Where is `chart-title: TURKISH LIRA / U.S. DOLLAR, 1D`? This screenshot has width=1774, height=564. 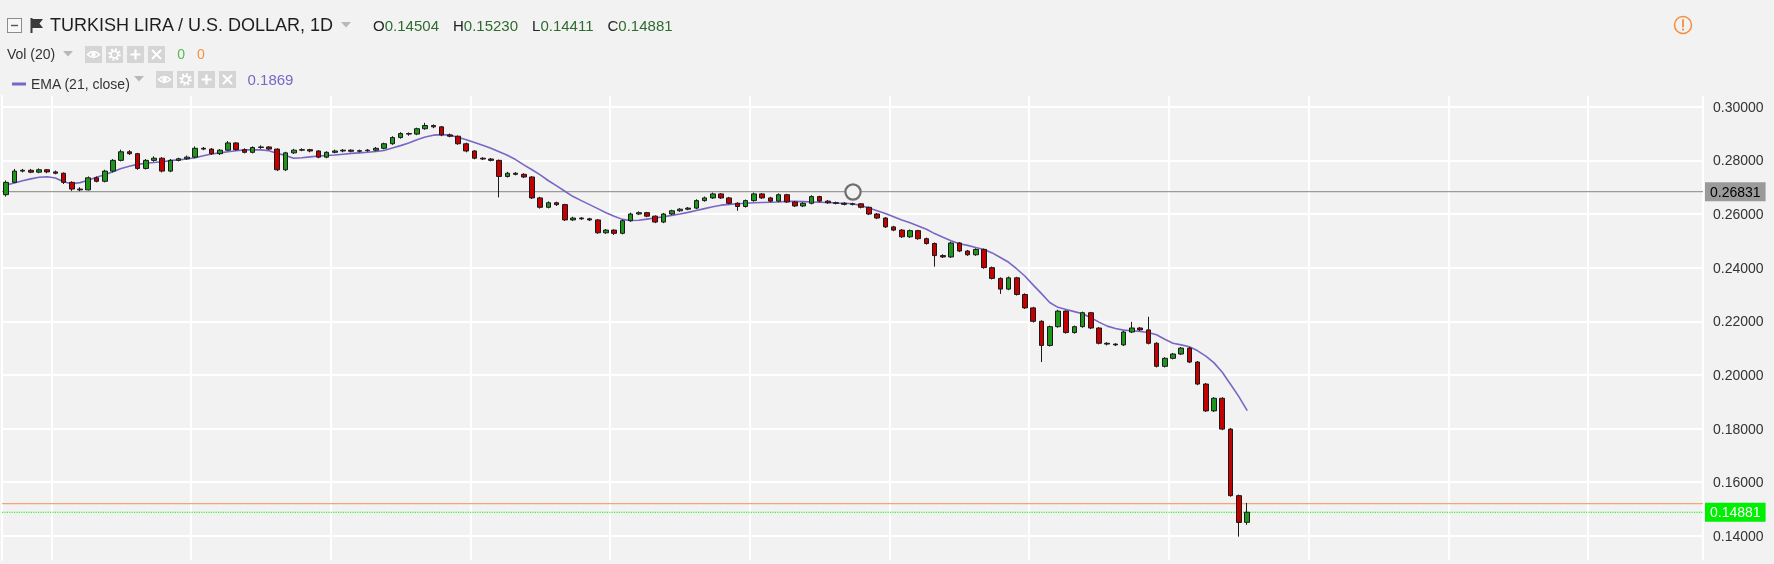 chart-title: TURKISH LIRA / U.S. DOLLAR, 1D is located at coordinates (192, 25).